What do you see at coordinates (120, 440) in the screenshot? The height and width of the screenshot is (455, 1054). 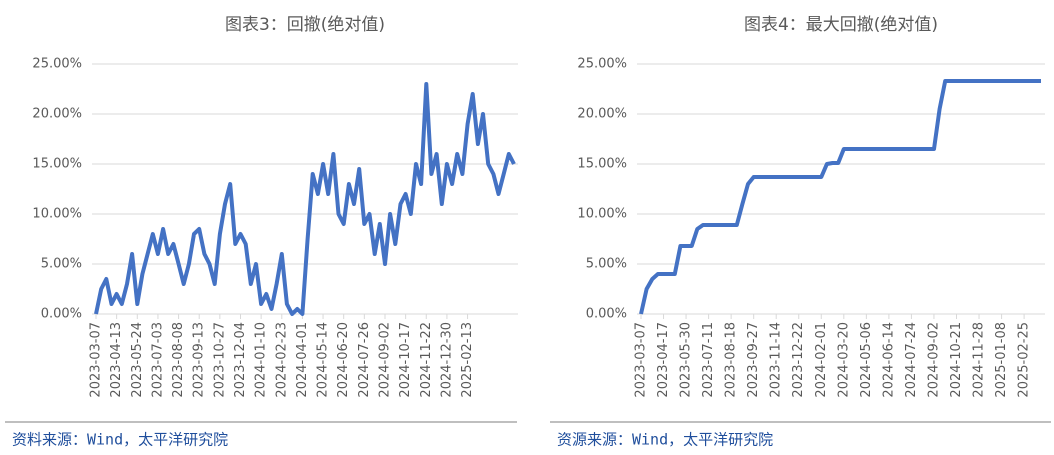 I see `source-note: 资料来源：Wind，太平洋研究院` at bounding box center [120, 440].